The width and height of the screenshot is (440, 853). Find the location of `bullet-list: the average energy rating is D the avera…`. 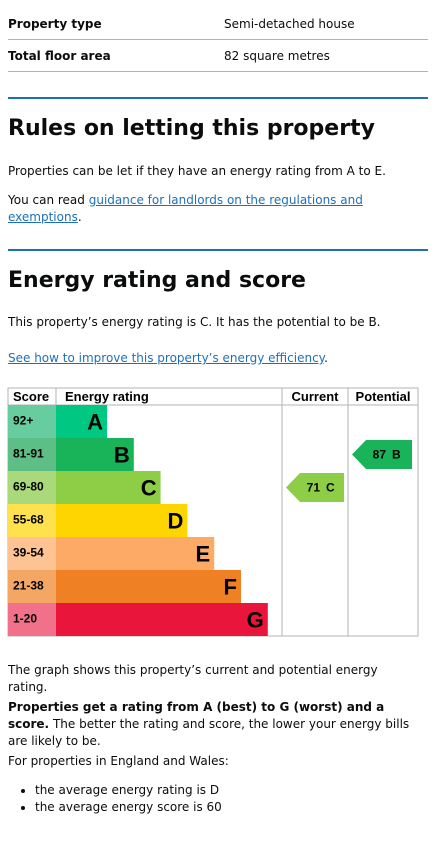

bullet-list: the average energy rating is D the avera… is located at coordinates (224, 799).